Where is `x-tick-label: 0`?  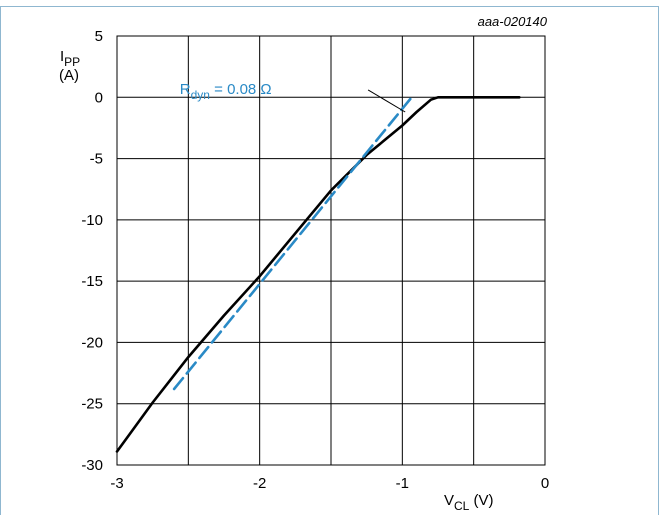
x-tick-label: 0 is located at coordinates (545, 483).